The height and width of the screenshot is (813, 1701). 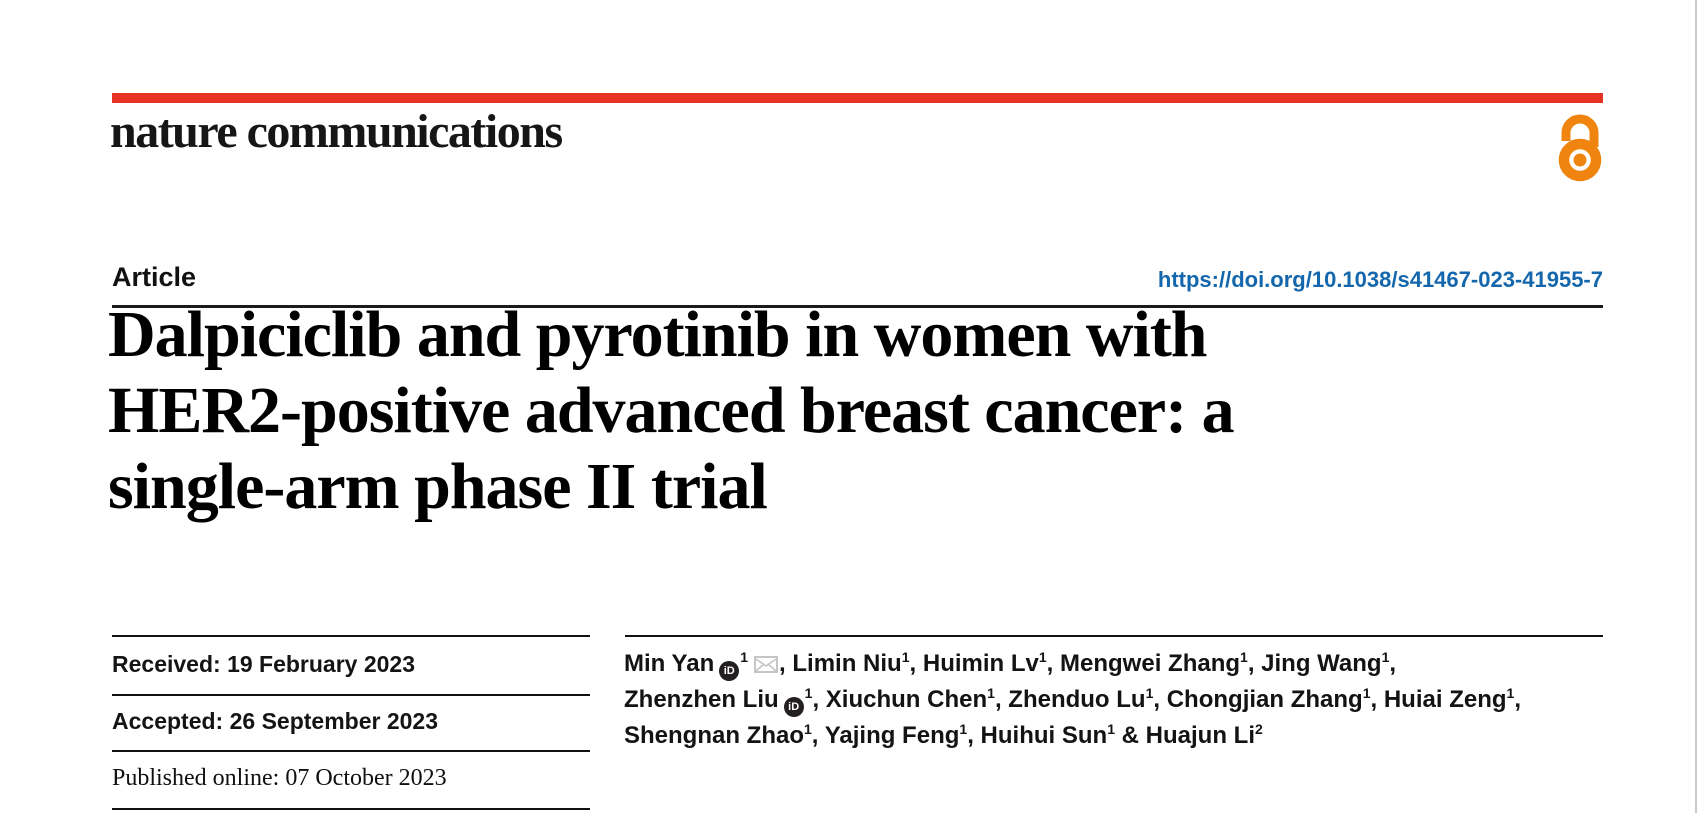 I want to click on published-row: Published online: 07 October 2023, so click(x=351, y=778).